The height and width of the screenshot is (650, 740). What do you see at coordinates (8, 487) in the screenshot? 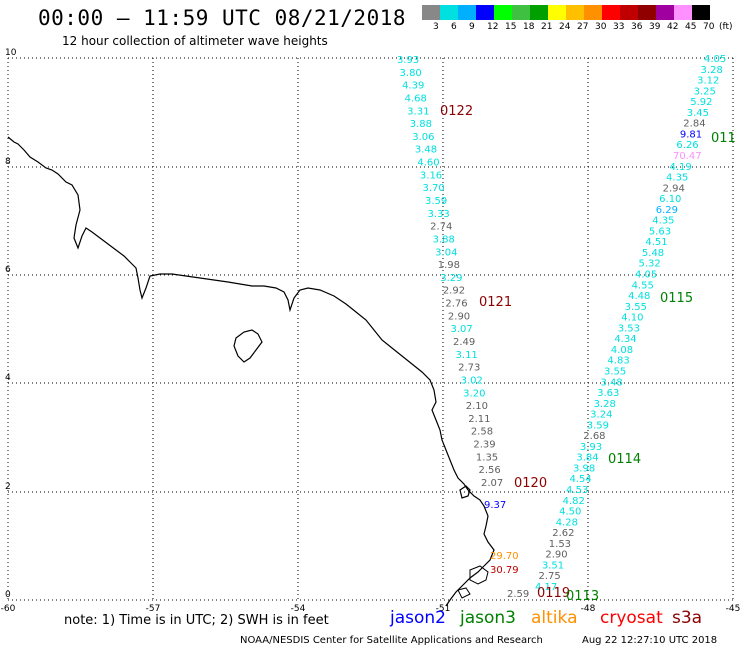
I see `y-tick-label: 2` at bounding box center [8, 487].